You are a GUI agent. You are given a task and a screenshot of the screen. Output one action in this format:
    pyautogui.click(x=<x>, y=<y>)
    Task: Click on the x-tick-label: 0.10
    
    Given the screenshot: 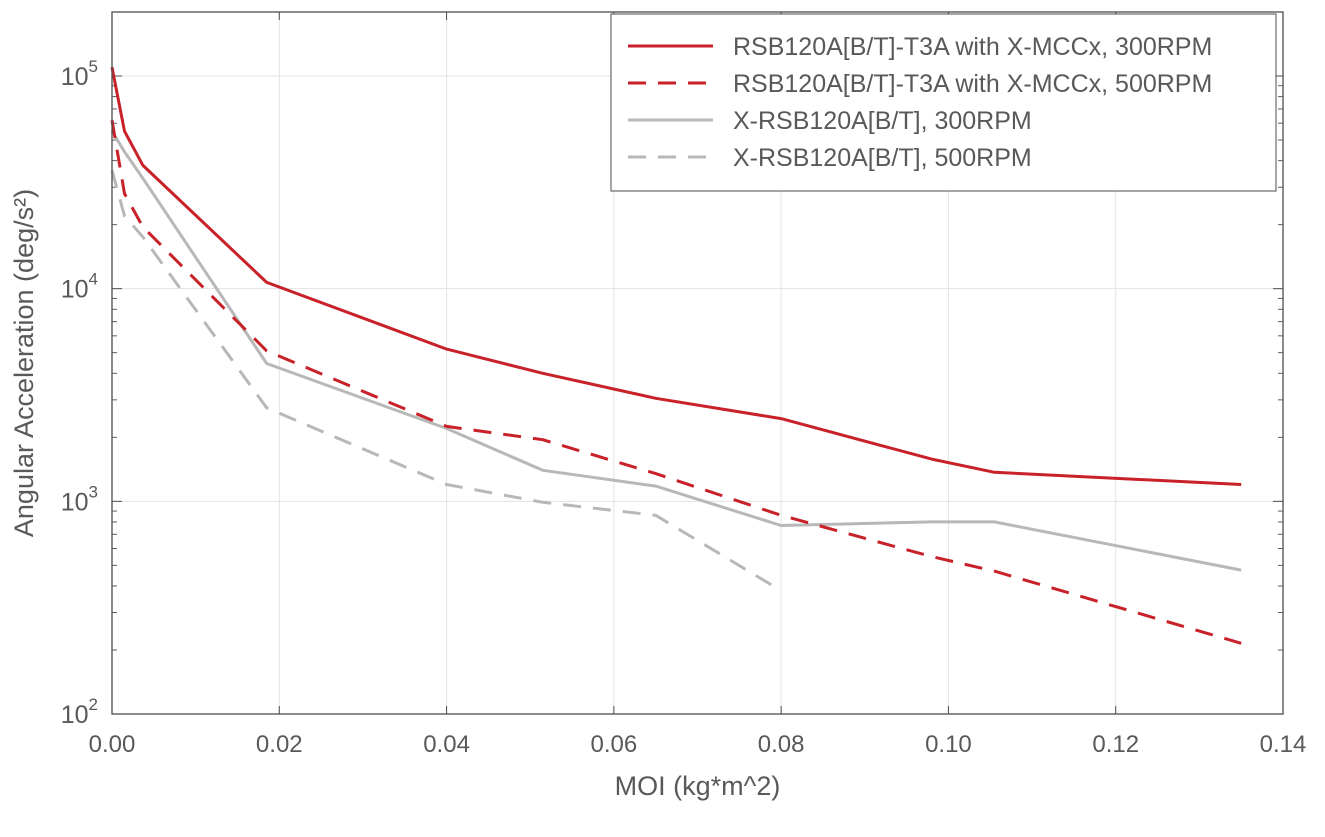 What is the action you would take?
    pyautogui.click(x=948, y=744)
    